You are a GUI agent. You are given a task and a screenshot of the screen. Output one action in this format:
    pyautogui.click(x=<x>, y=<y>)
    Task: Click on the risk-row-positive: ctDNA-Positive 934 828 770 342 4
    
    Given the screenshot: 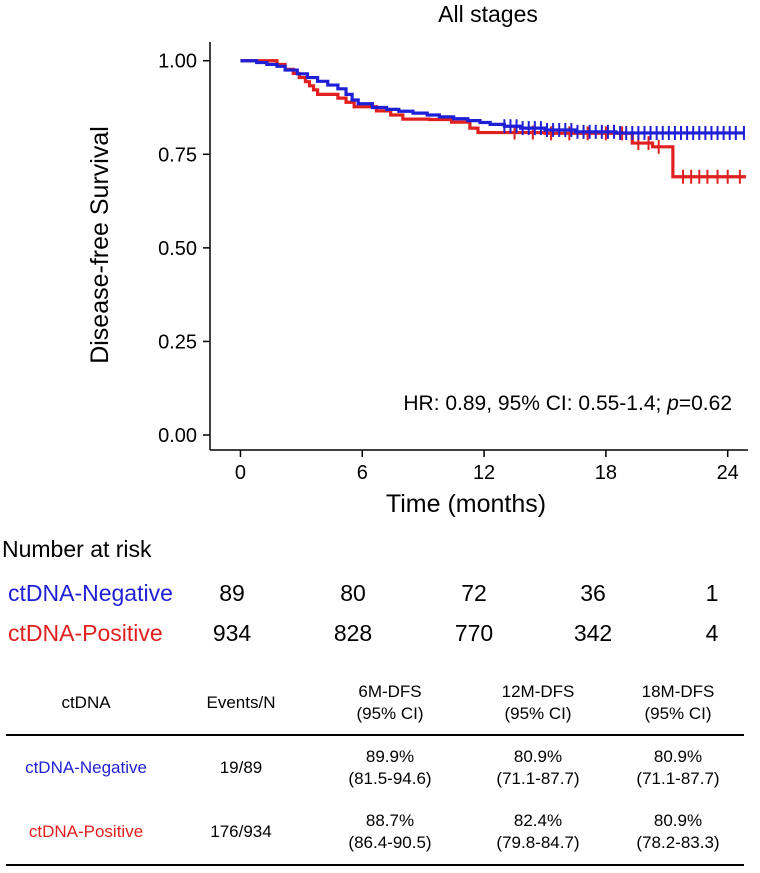 What is the action you would take?
    pyautogui.click(x=380, y=635)
    